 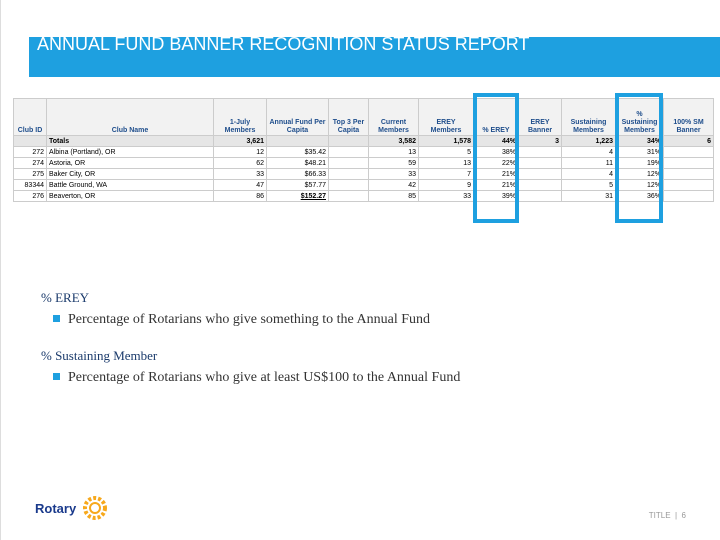 I want to click on note-term: % EREY, so click(x=65, y=297).